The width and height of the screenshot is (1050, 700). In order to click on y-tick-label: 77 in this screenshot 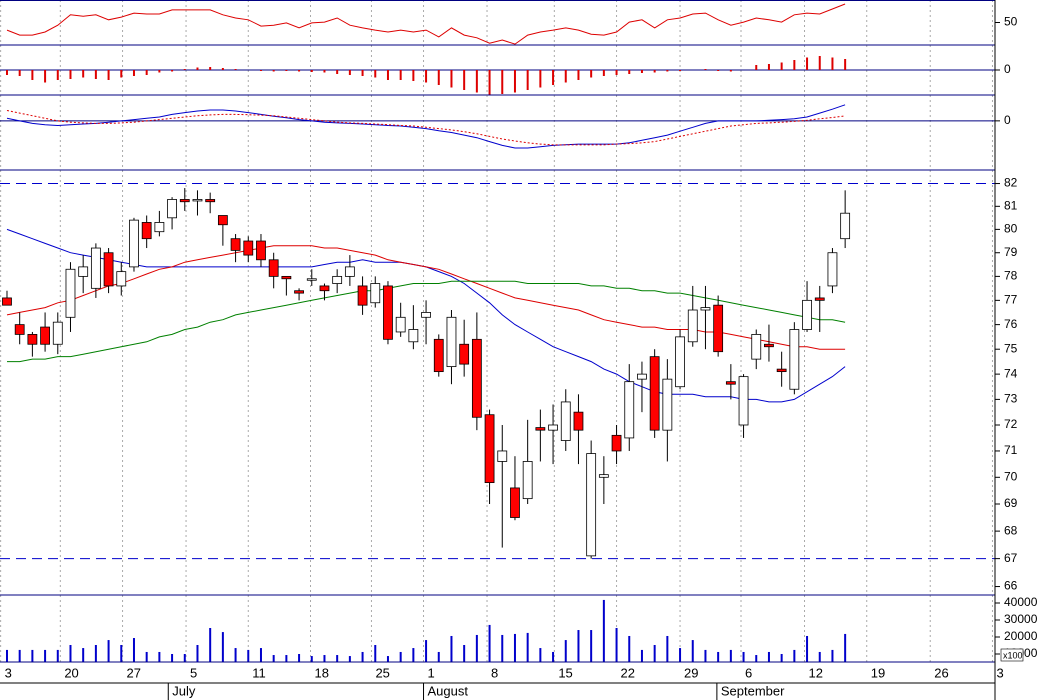, I will do `click(1011, 300)`.